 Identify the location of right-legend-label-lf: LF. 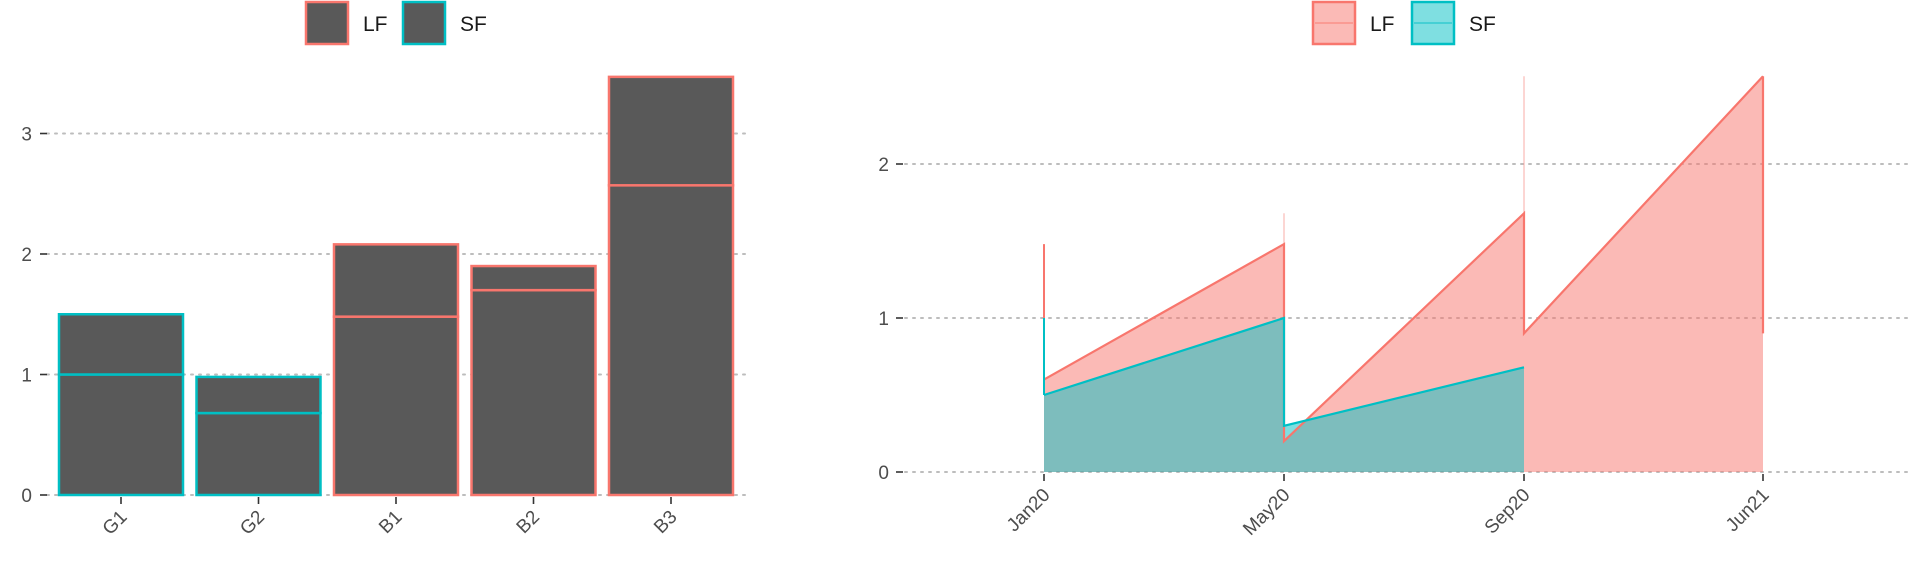
(1382, 24).